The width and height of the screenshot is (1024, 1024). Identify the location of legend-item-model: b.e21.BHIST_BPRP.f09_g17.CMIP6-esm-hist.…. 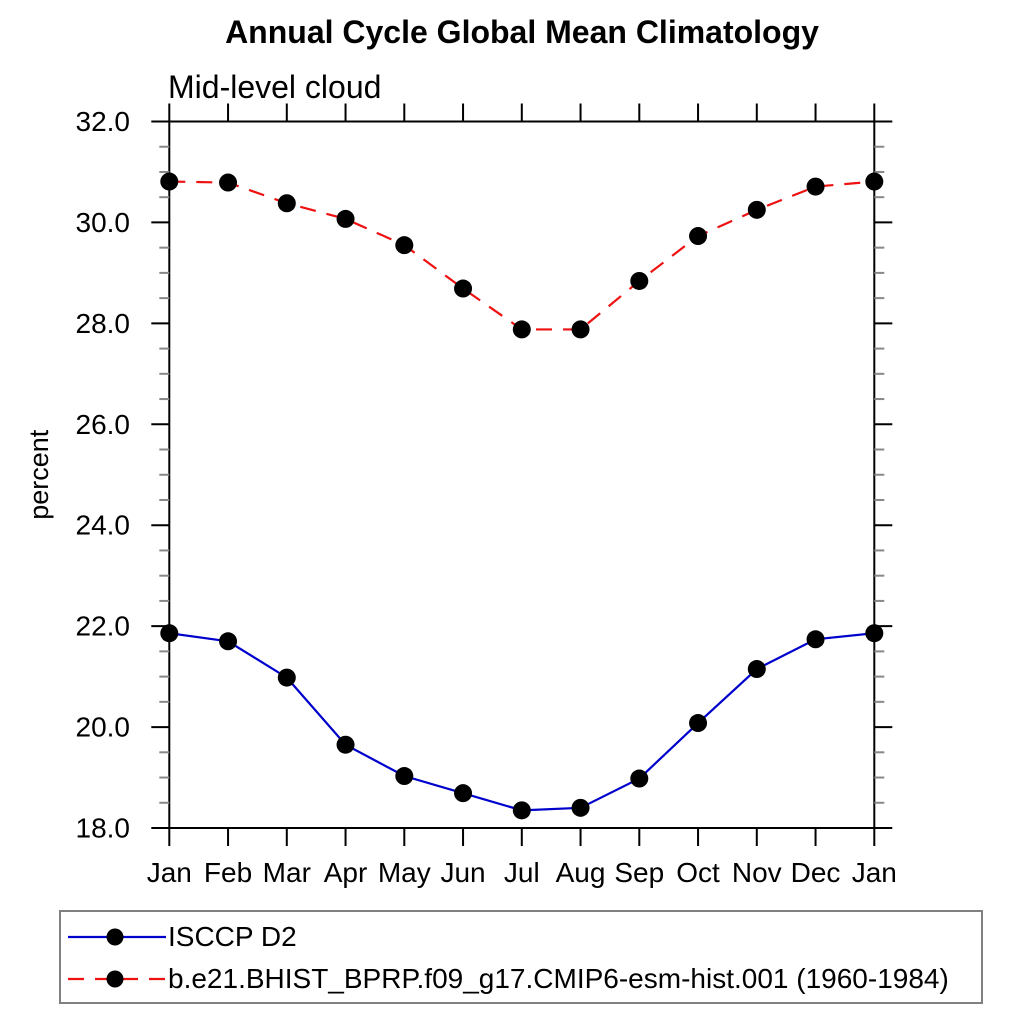
(507, 979).